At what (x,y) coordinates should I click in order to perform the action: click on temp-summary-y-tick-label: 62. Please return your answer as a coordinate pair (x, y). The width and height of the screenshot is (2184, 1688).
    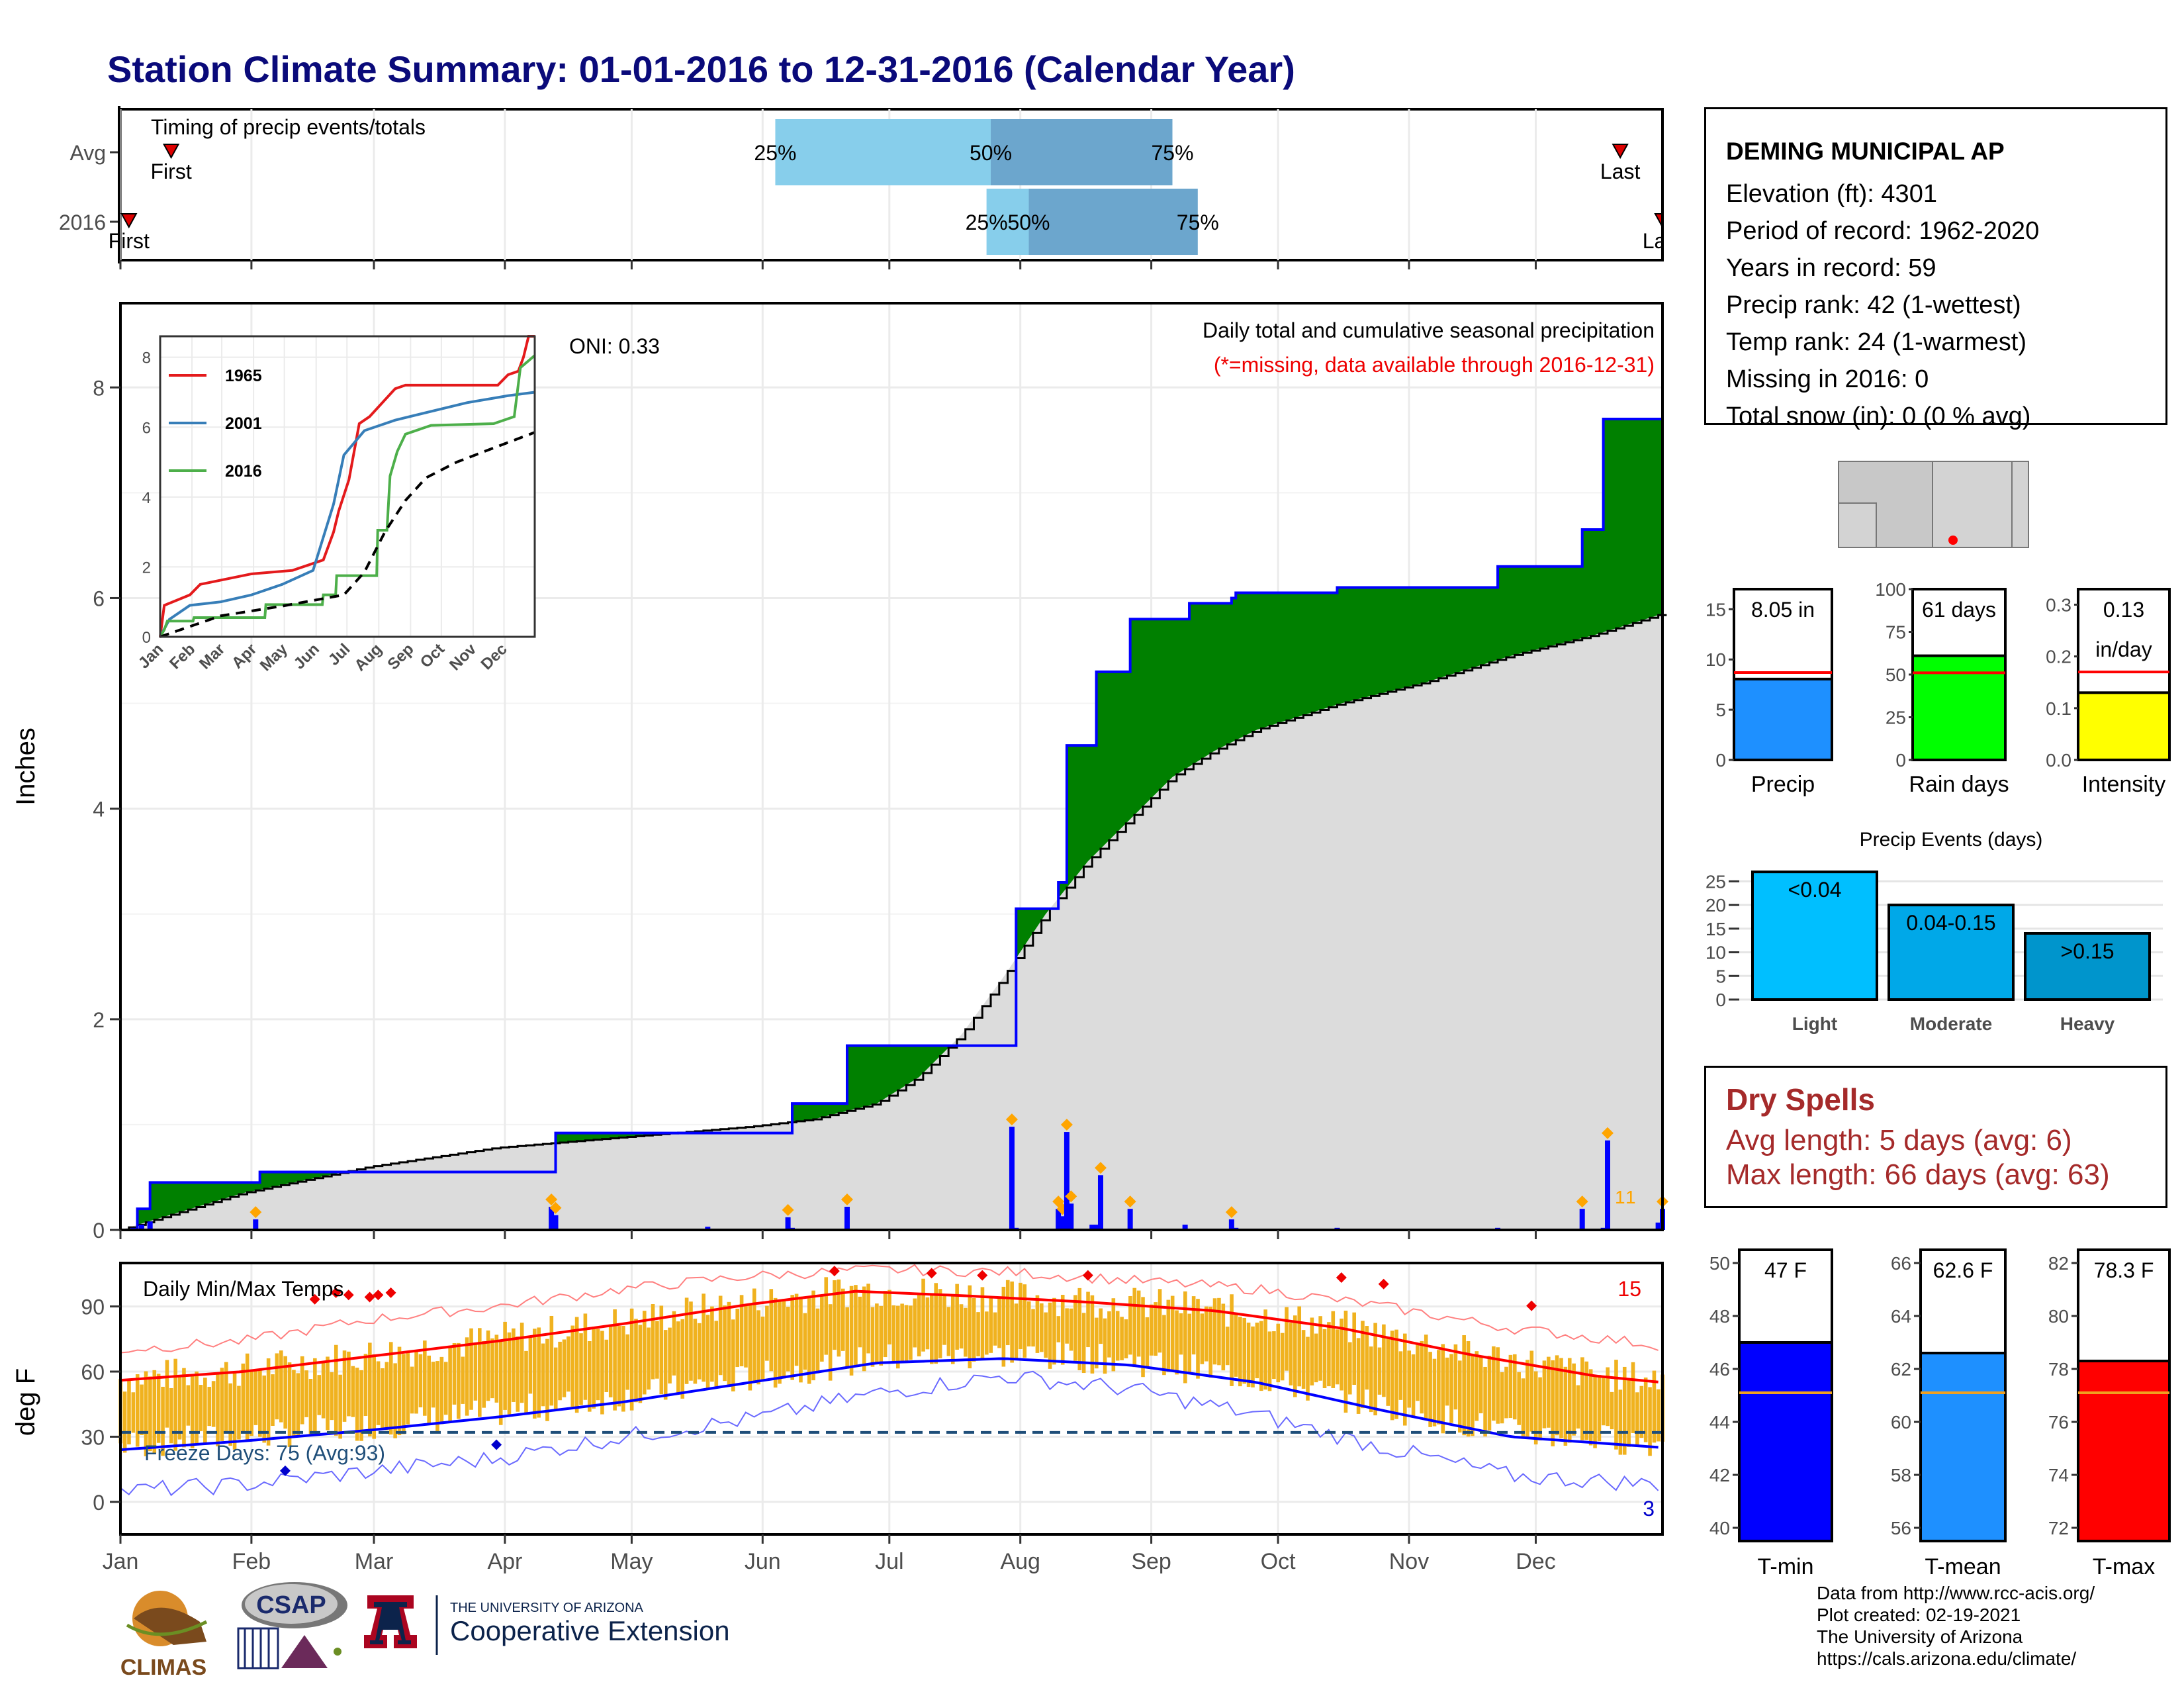
    Looking at the image, I should click on (1901, 1369).